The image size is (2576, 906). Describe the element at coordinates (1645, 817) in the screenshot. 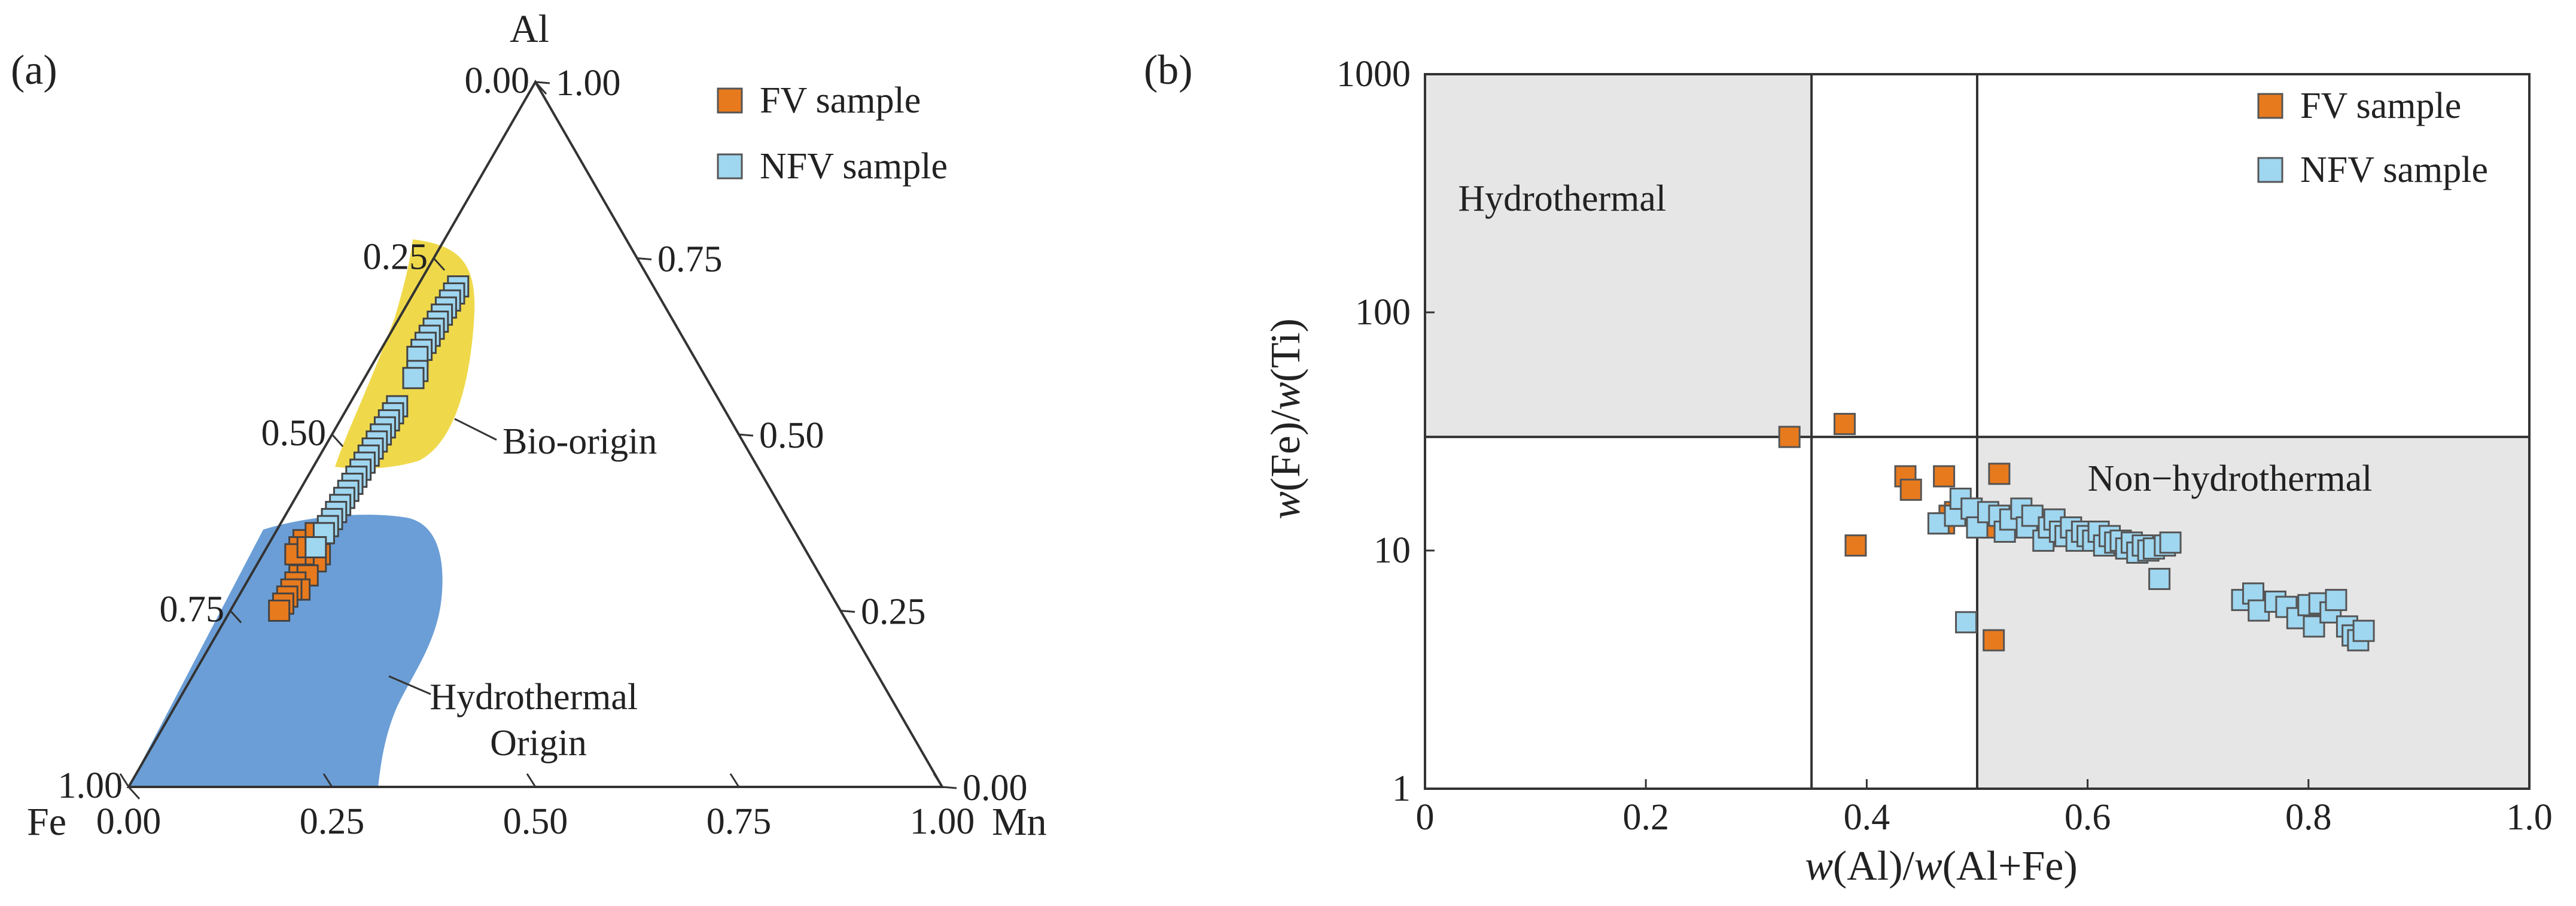

I see `x-tick-label: 0.2` at that location.